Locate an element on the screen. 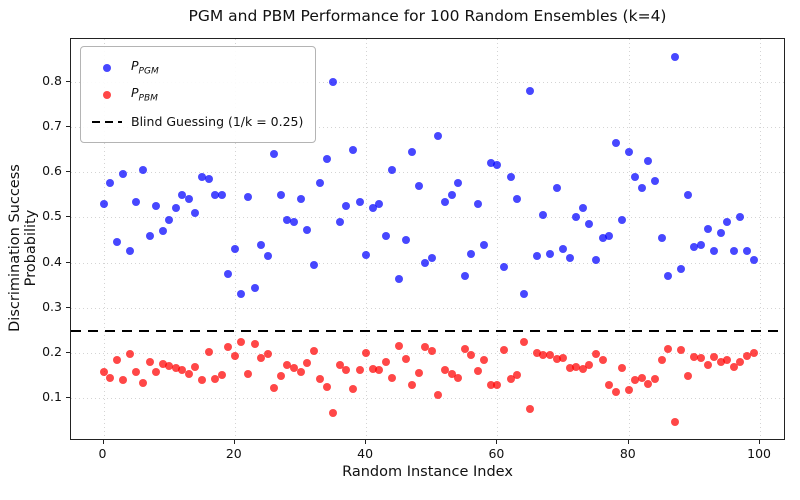 The width and height of the screenshot is (800, 500). x-tick-label: 0 is located at coordinates (102, 453).